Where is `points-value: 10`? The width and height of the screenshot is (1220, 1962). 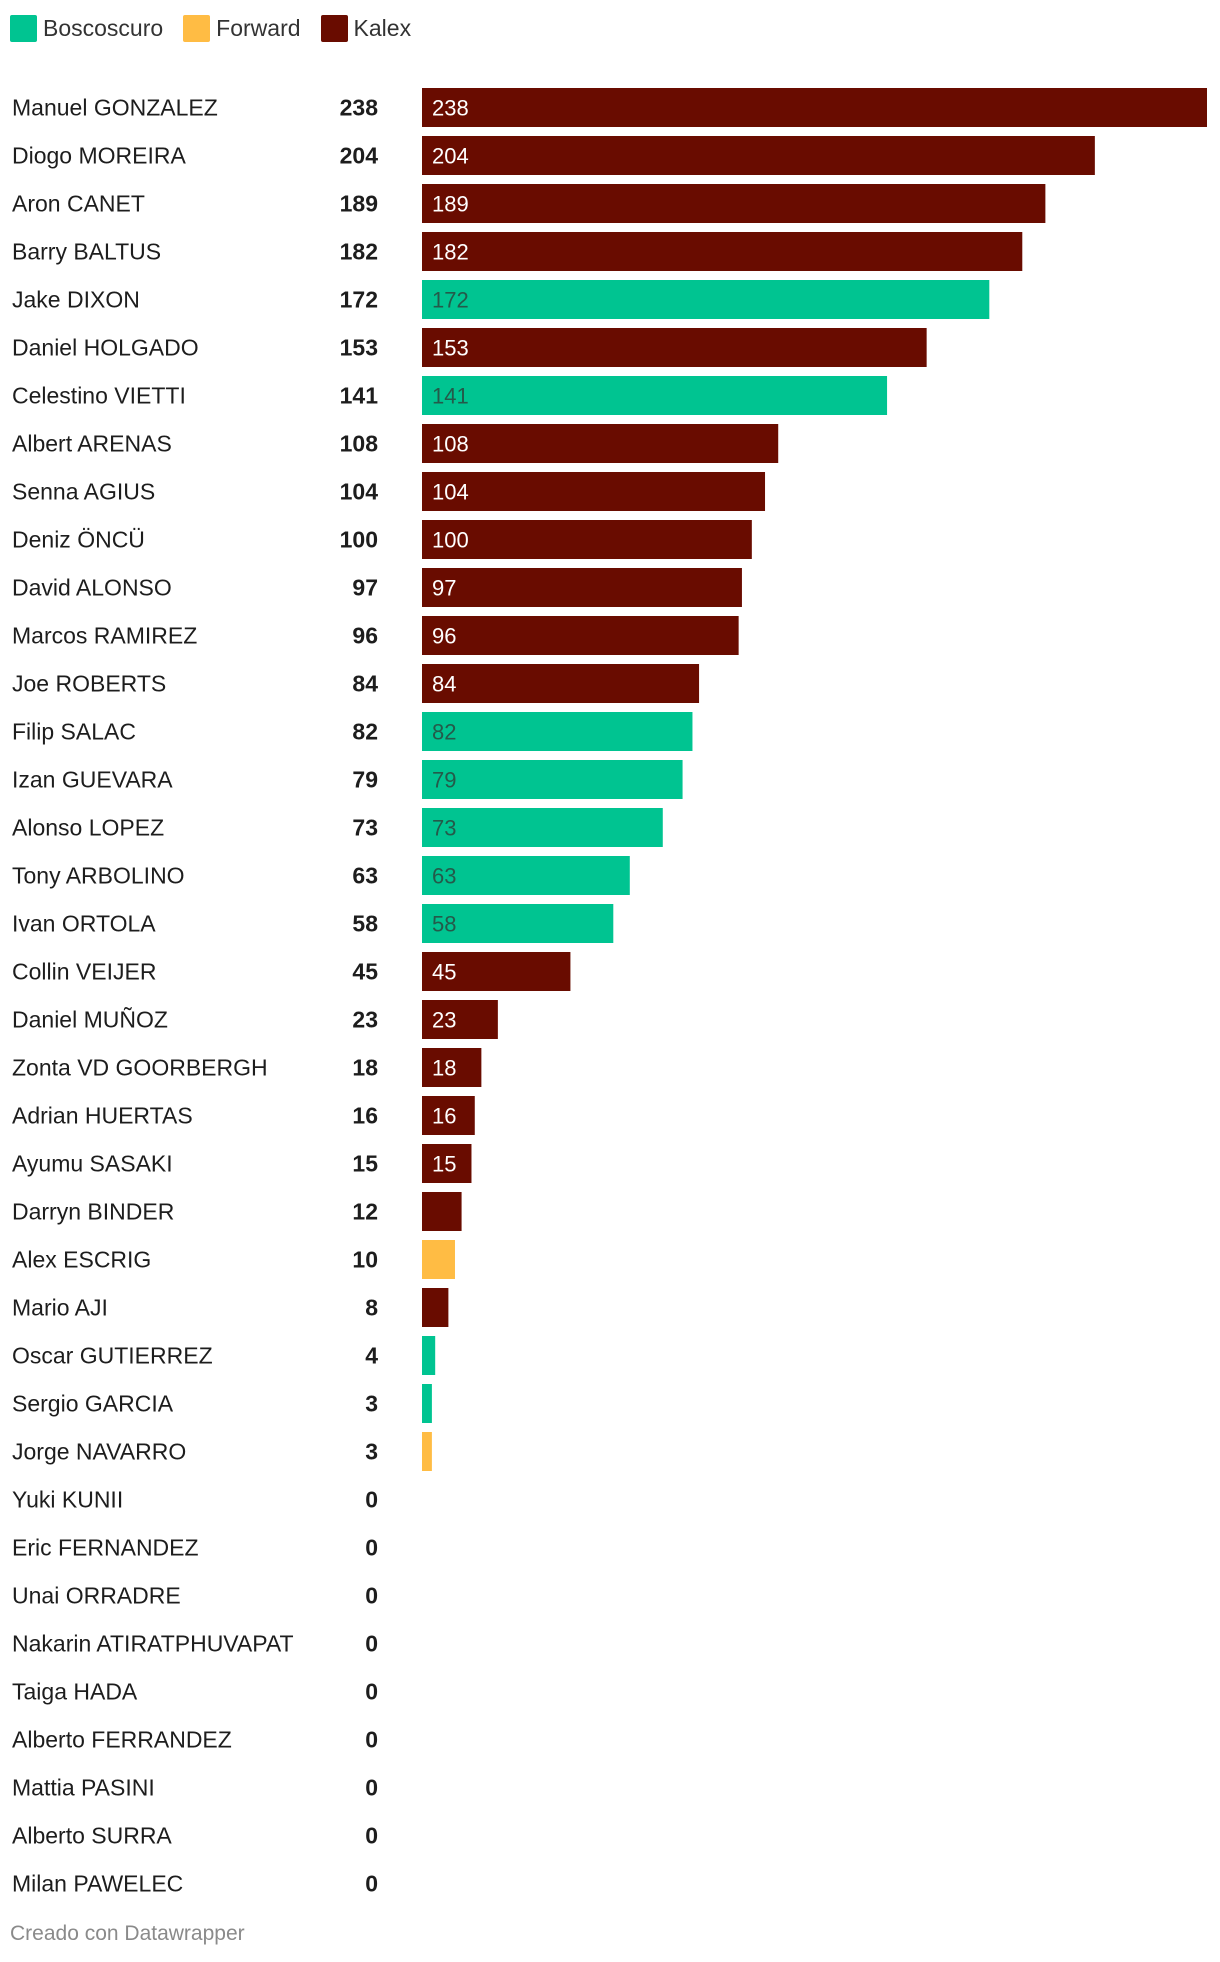
points-value: 10 is located at coordinates (365, 1260).